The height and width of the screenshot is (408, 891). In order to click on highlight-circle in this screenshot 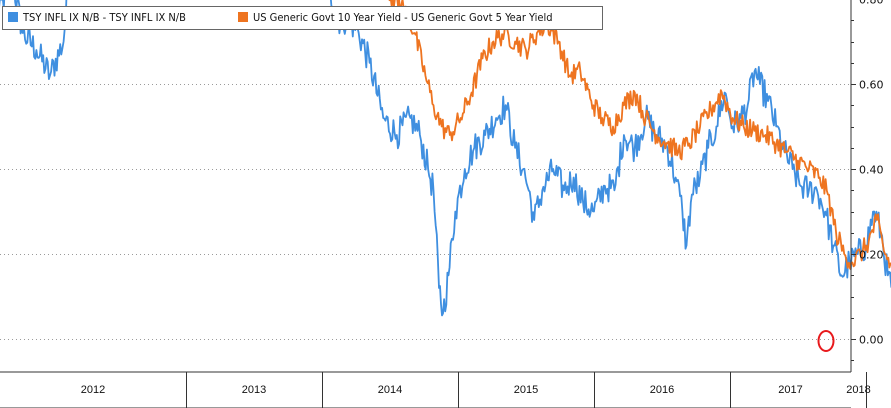, I will do `click(826, 341)`.